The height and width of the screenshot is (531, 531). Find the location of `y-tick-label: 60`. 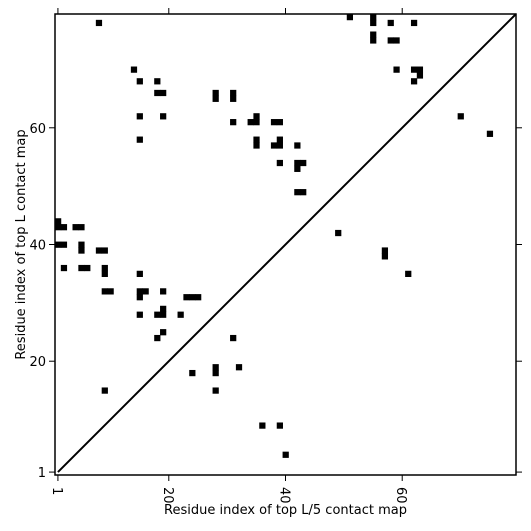

y-tick-label: 60 is located at coordinates (37, 129).